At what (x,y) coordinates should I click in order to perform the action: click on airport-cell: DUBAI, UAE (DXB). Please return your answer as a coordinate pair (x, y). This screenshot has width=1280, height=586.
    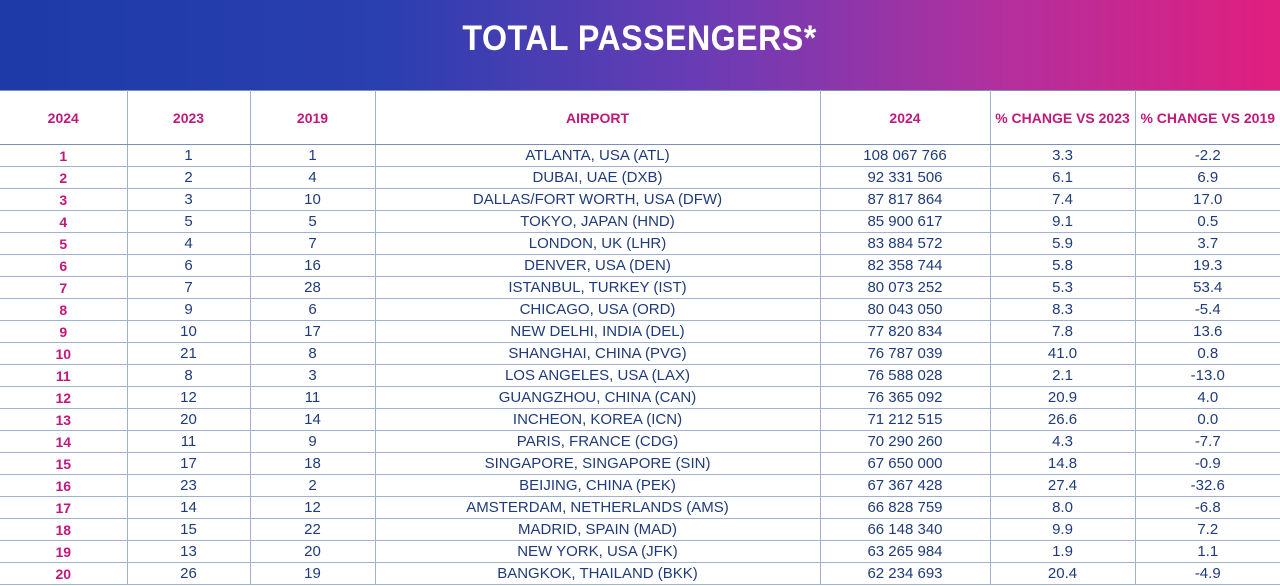
    Looking at the image, I should click on (597, 177).